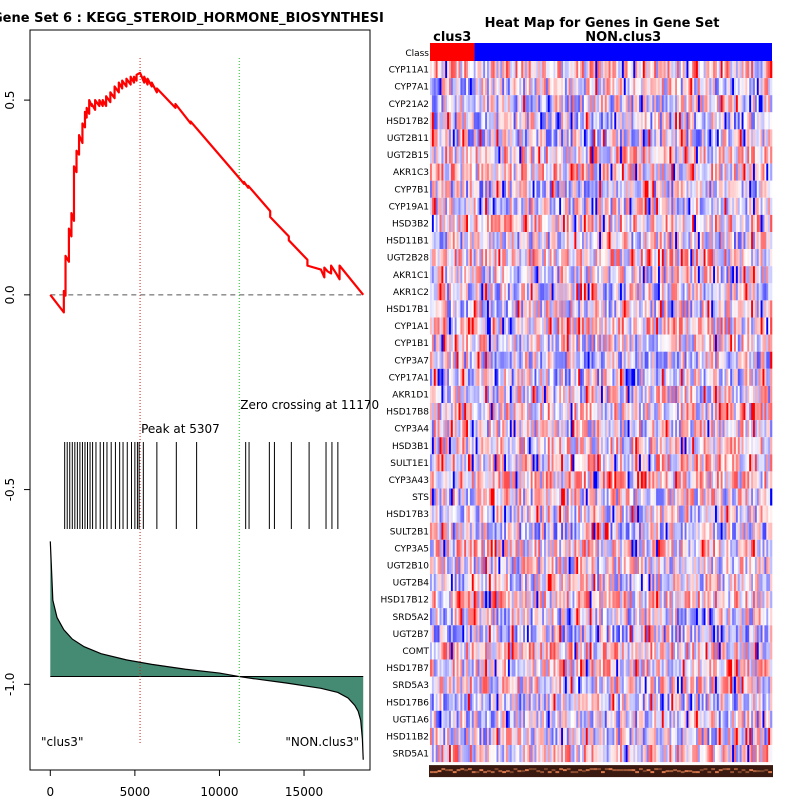 This screenshot has width=800, height=800. What do you see at coordinates (206, 650) in the screenshot?
I see `ranked-metric-line` at bounding box center [206, 650].